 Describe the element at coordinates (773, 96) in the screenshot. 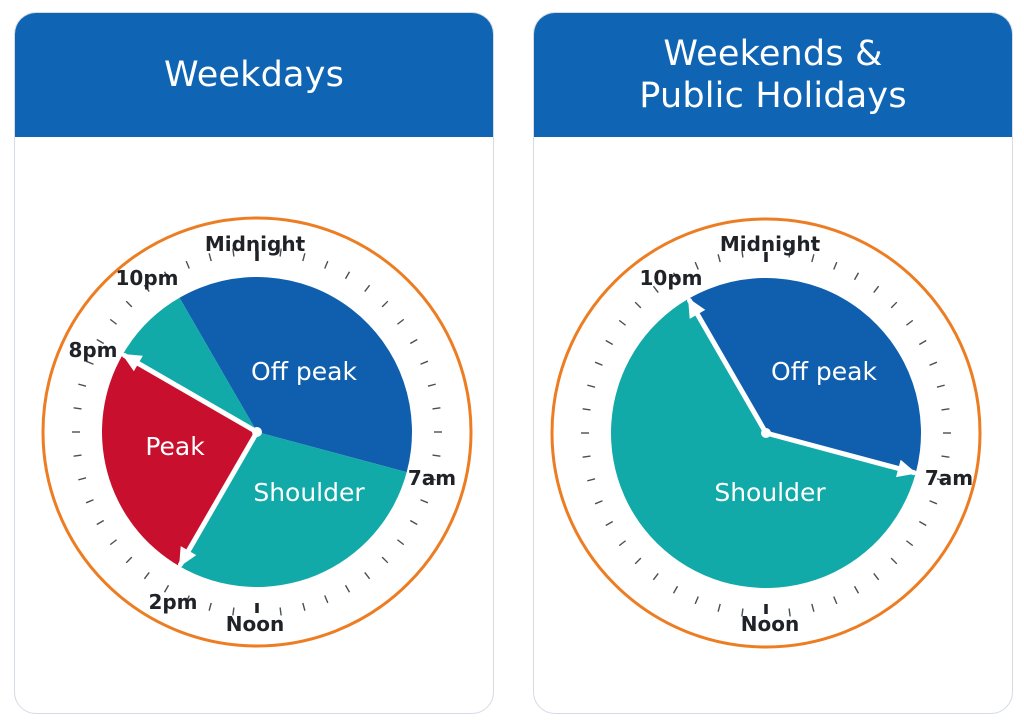

I see `weekends-title-line-2: Public Holidays` at that location.